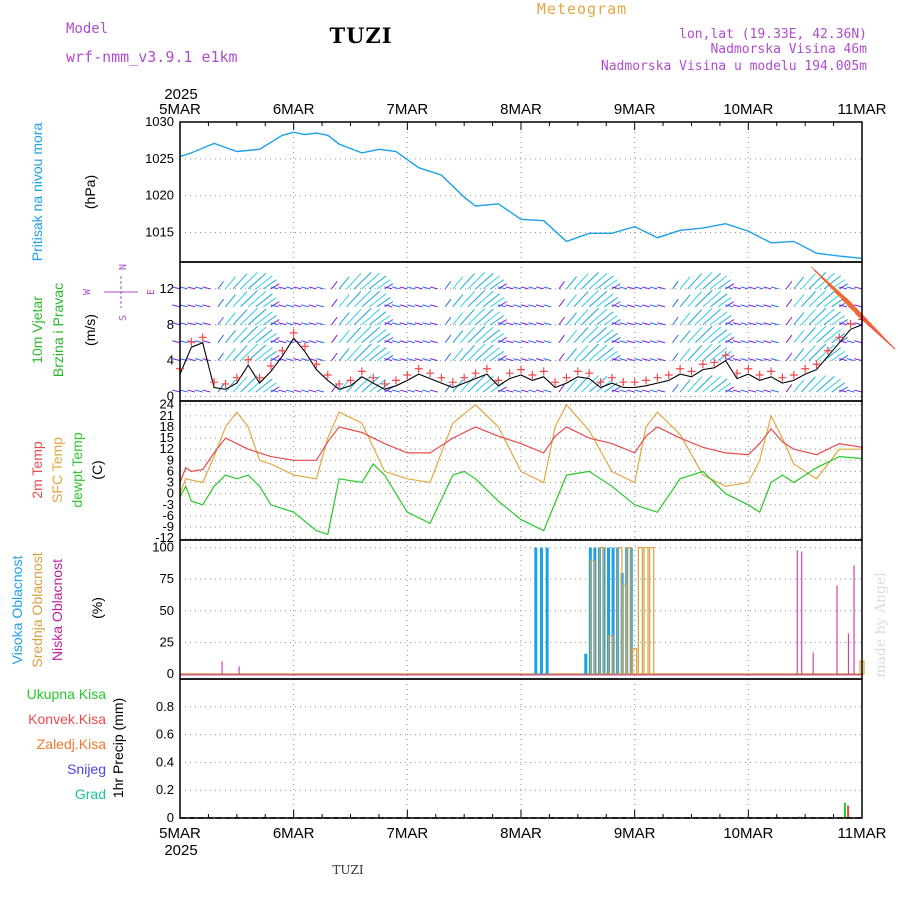  Describe the element at coordinates (521, 109) in the screenshot. I see `x-tick-label-top: 8MAR` at that location.